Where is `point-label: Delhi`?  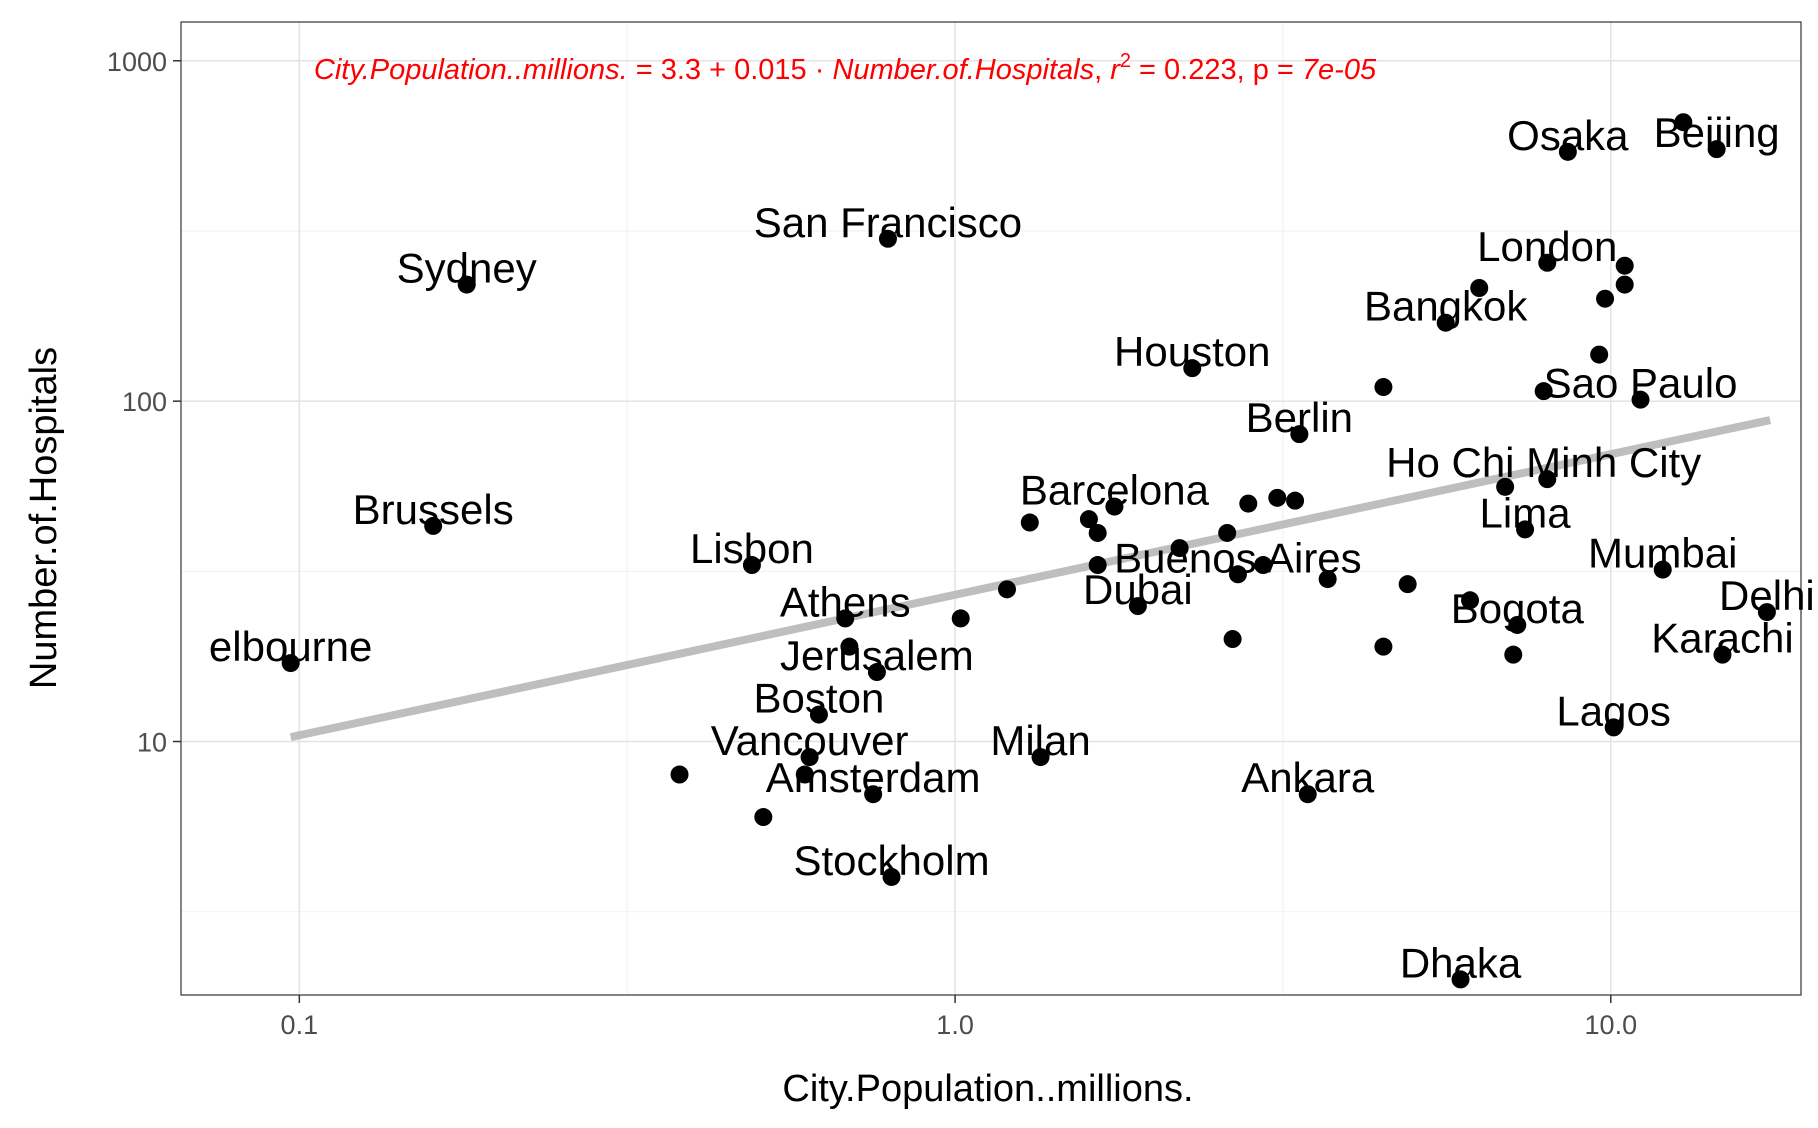
point-label: Delhi is located at coordinates (1767, 595).